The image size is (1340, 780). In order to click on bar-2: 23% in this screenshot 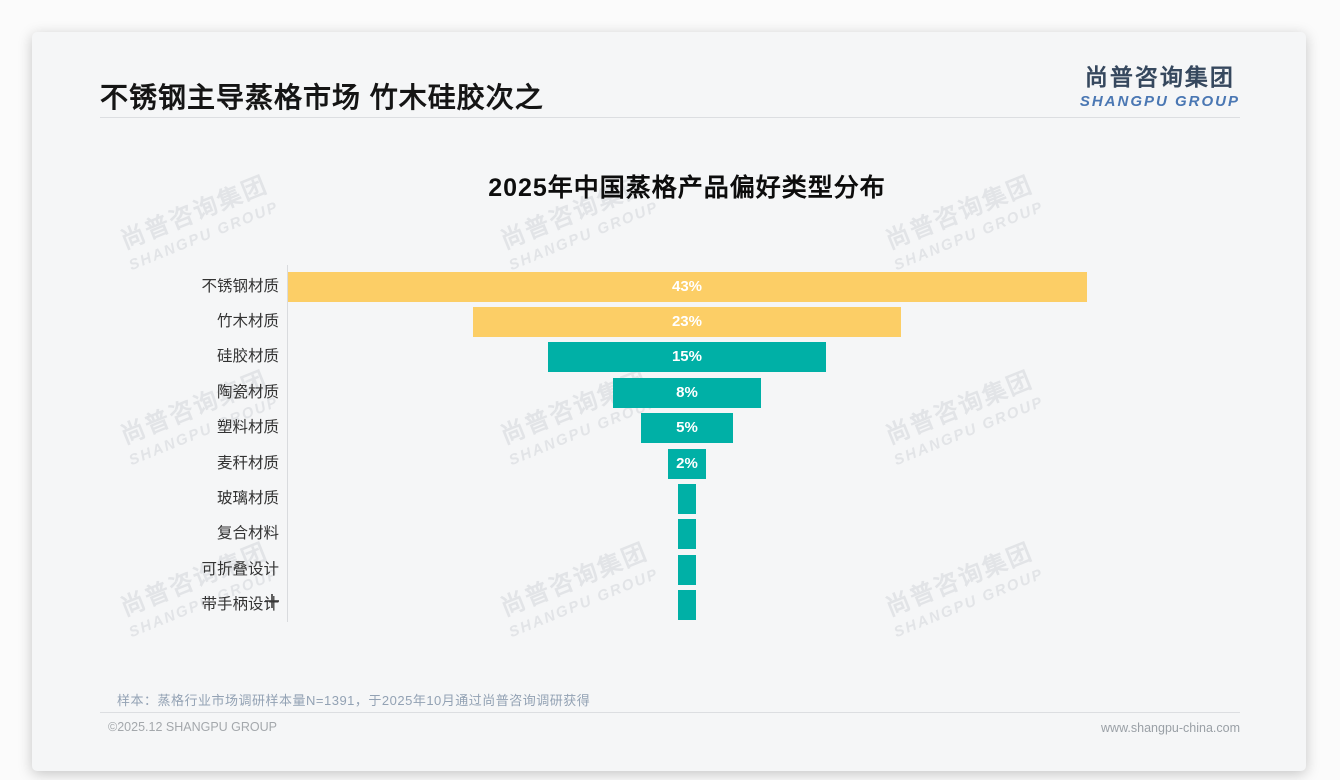, I will do `click(687, 321)`.